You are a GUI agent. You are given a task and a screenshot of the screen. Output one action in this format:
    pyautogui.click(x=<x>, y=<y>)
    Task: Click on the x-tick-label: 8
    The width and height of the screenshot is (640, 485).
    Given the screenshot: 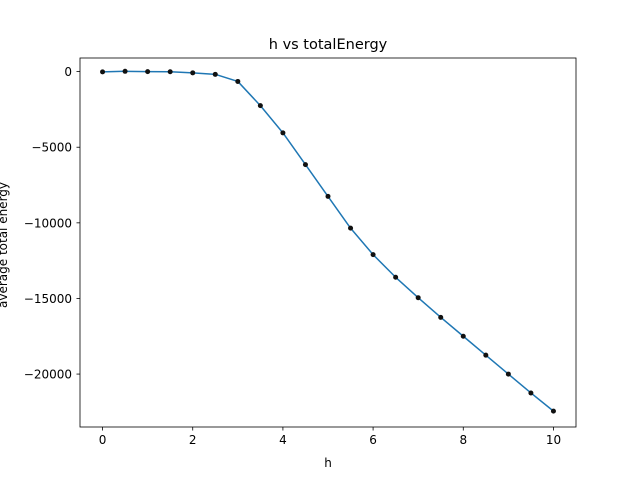 What is the action you would take?
    pyautogui.click(x=463, y=440)
    